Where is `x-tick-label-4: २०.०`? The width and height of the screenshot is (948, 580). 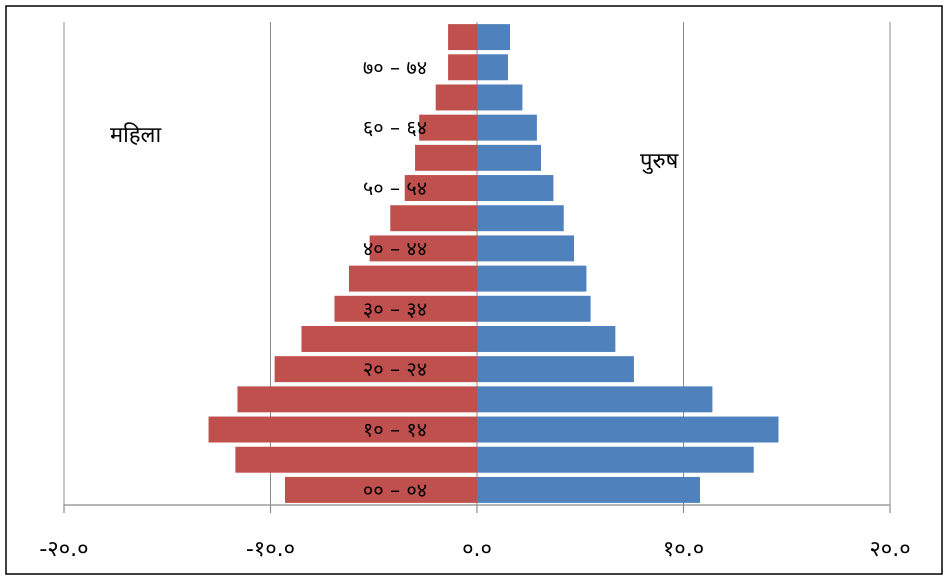
x-tick-label-4: २०.० is located at coordinates (889, 549).